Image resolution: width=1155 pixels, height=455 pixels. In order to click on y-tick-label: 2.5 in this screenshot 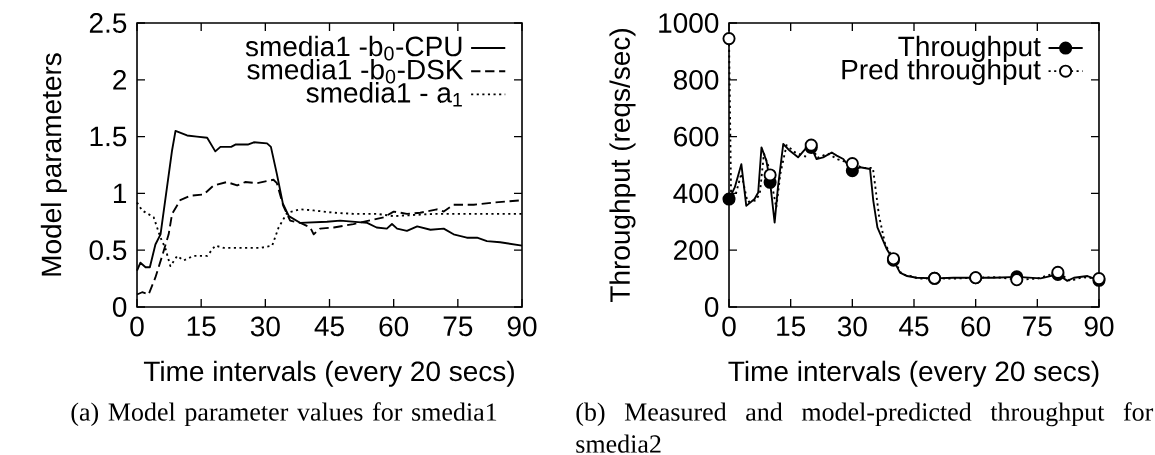, I will do `click(108, 23)`.